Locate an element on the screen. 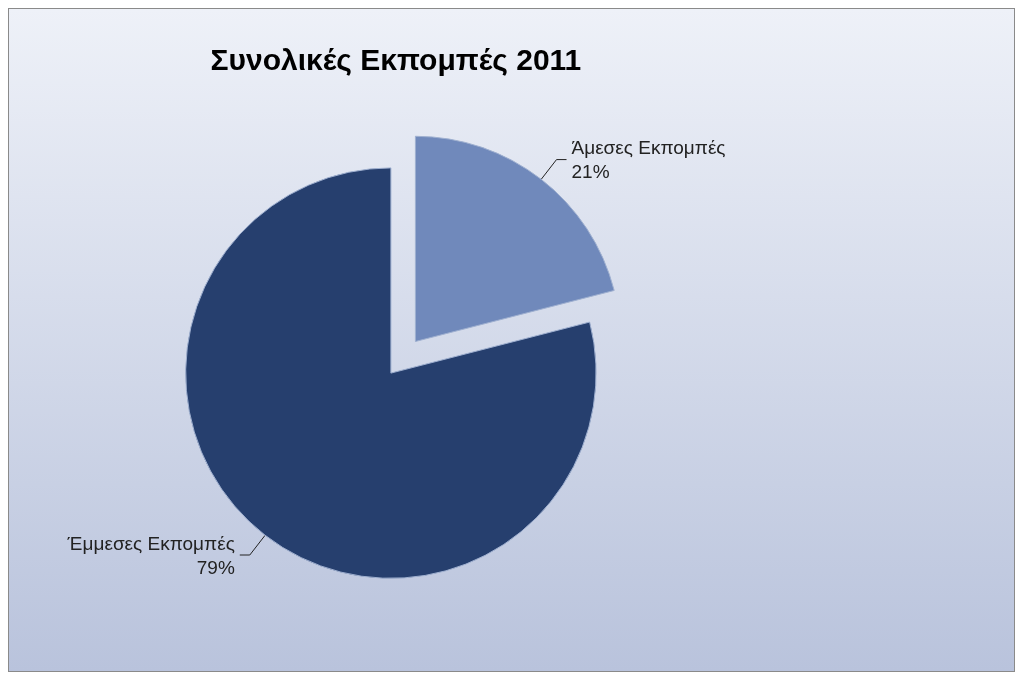 This screenshot has width=1025, height=682. slice-label: Άμεσες Εκπομπές is located at coordinates (648, 148).